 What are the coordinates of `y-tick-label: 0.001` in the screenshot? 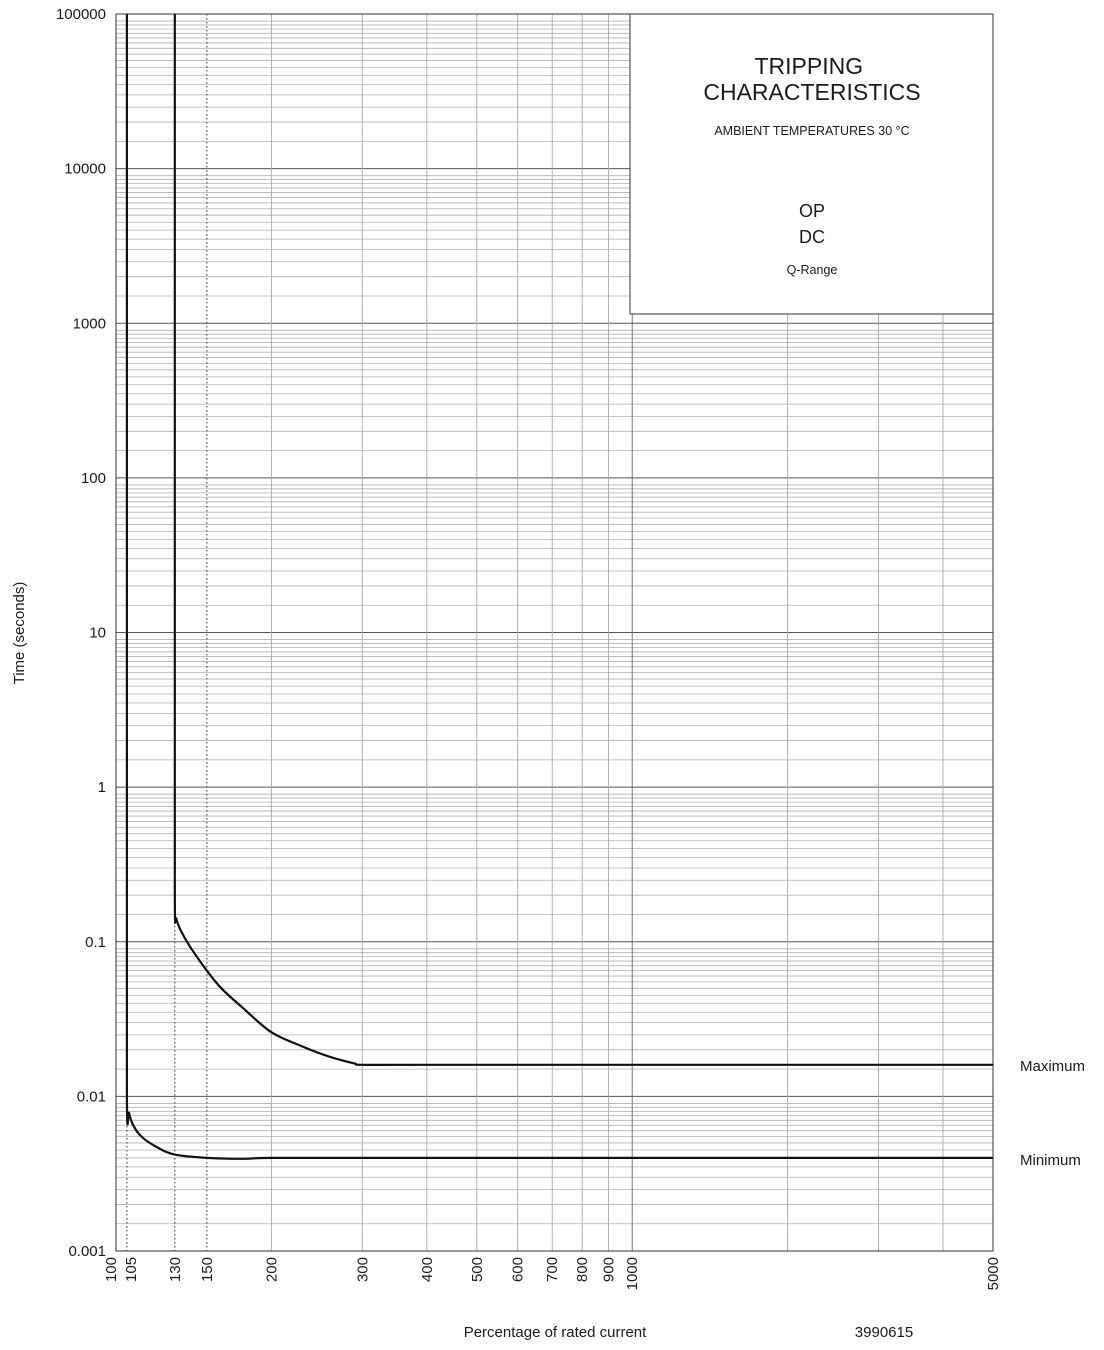 It's located at (87, 1251).